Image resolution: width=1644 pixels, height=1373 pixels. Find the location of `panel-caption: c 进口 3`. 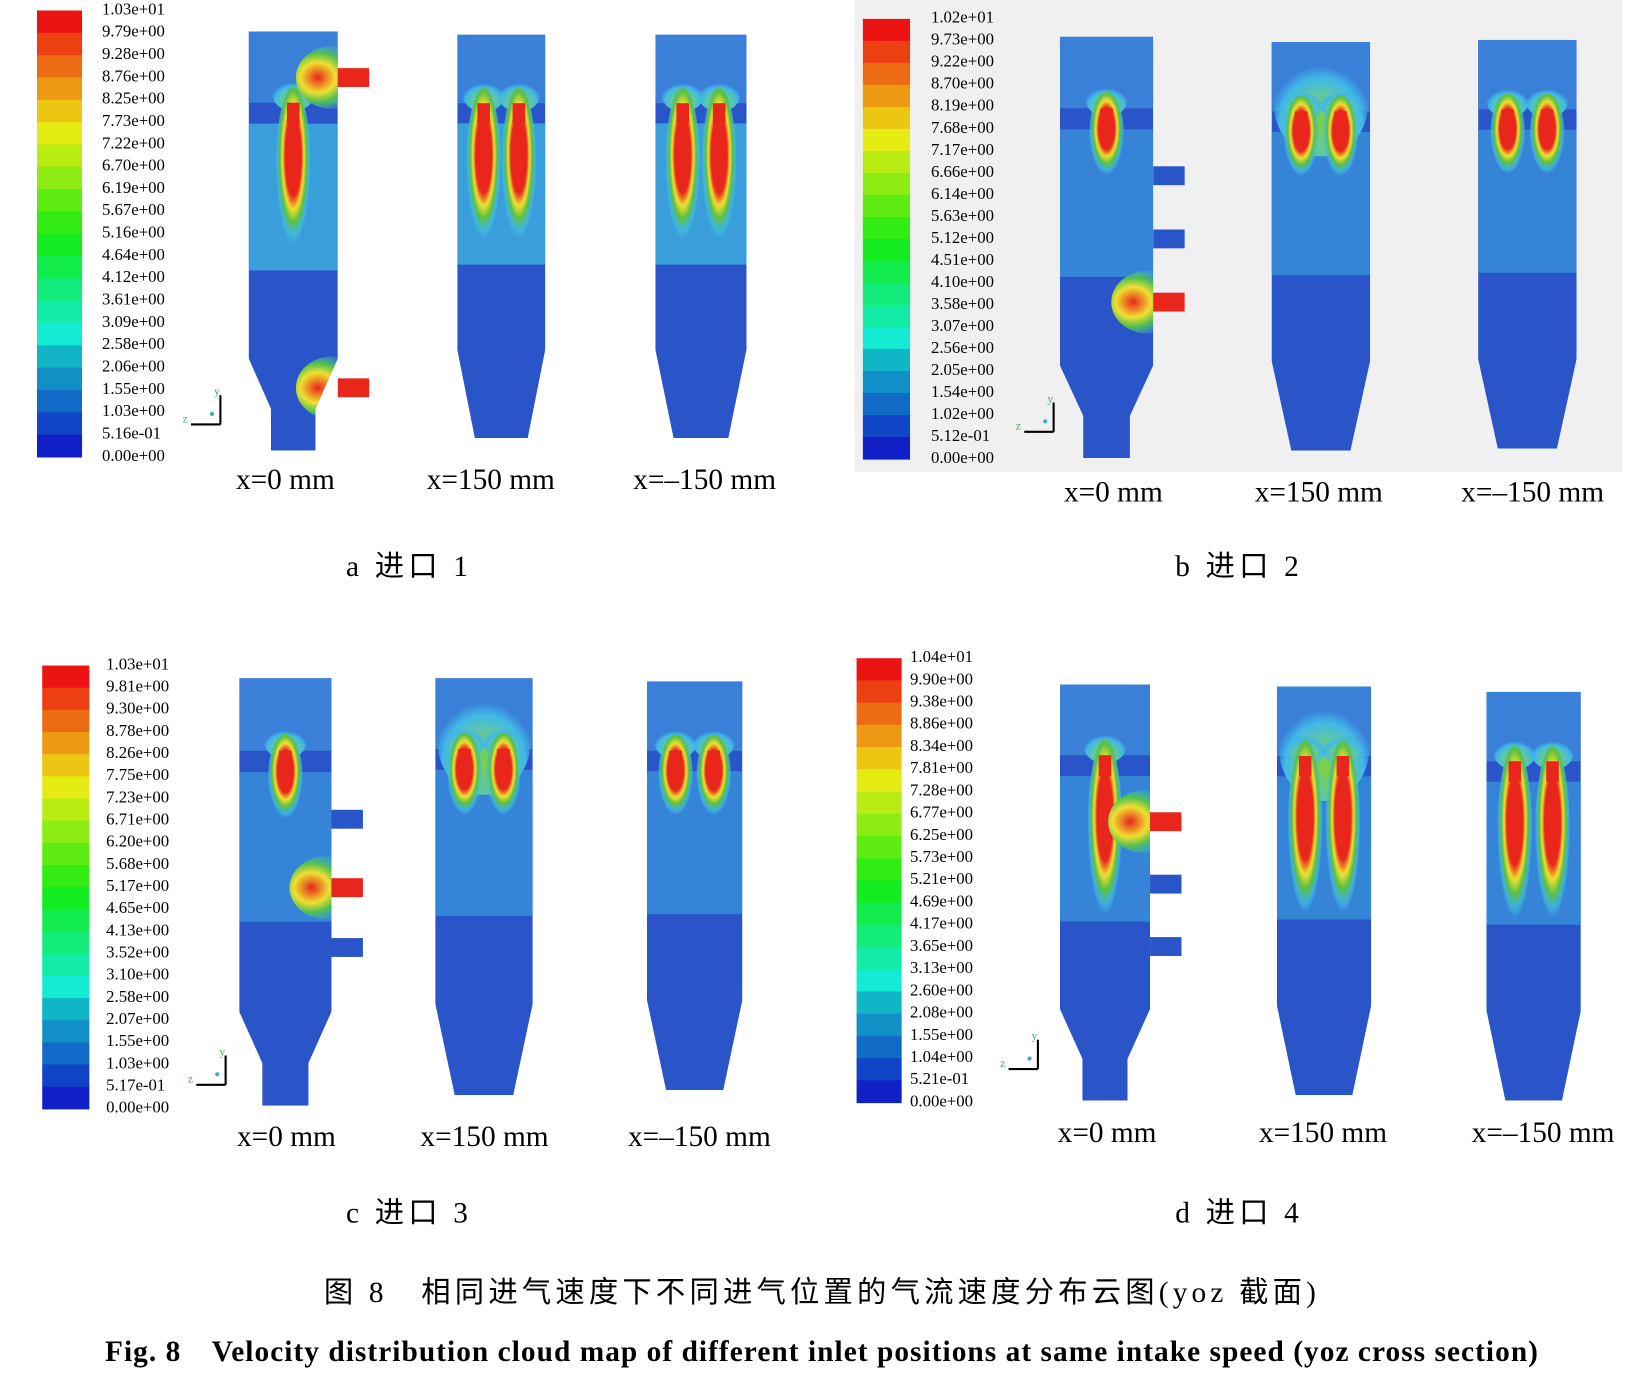

panel-caption: c 进口 3 is located at coordinates (409, 1214).